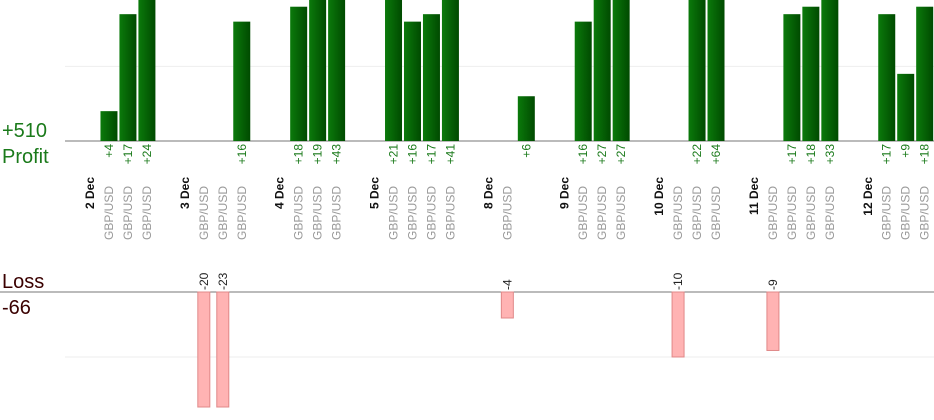 The height and width of the screenshot is (420, 934). I want to click on date-label: 3 Dec, so click(185, 193).